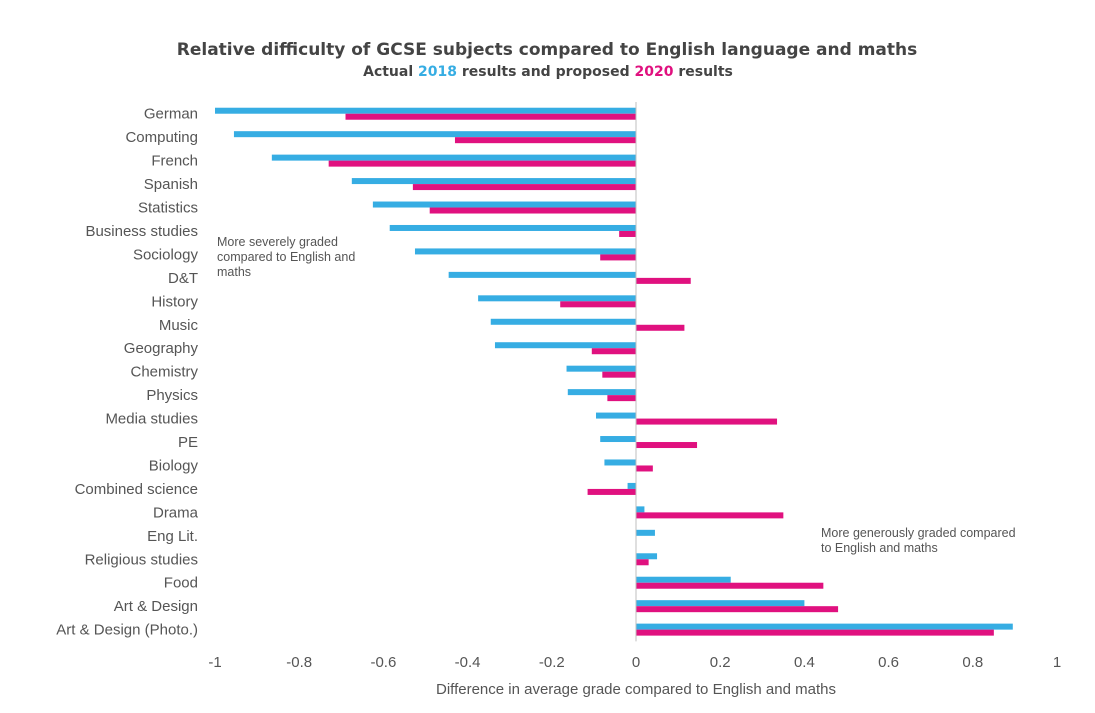  I want to click on x-tick-label: -0.2, so click(552, 662).